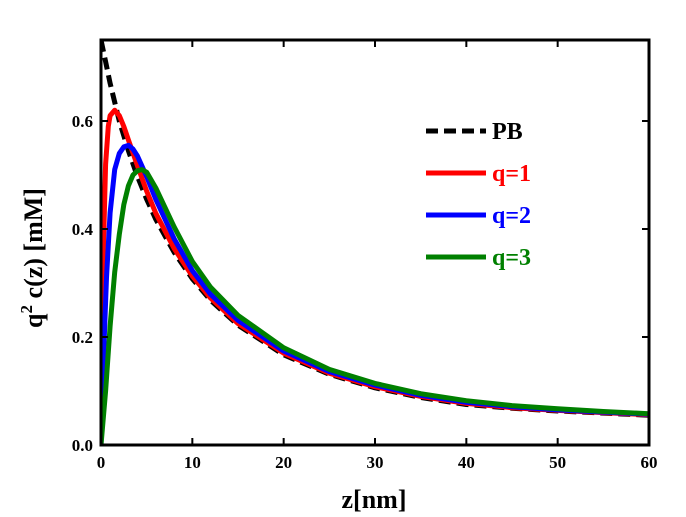  What do you see at coordinates (374, 499) in the screenshot?
I see `x-axis-title: z[nm]` at bounding box center [374, 499].